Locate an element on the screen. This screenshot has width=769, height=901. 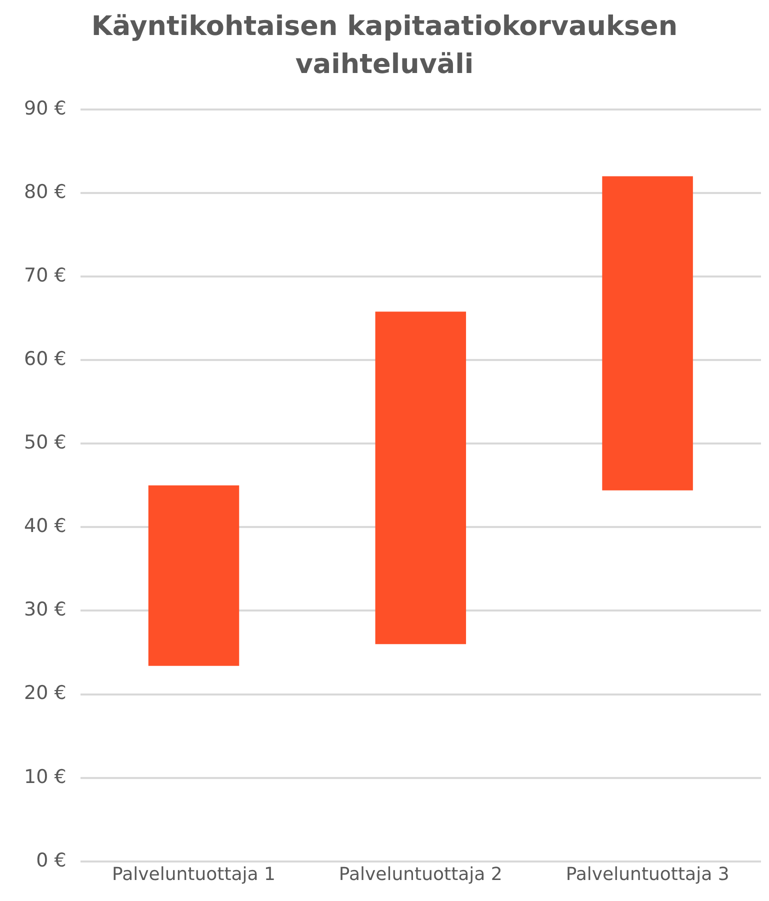
y-tick-label: 50 € is located at coordinates (45, 443).